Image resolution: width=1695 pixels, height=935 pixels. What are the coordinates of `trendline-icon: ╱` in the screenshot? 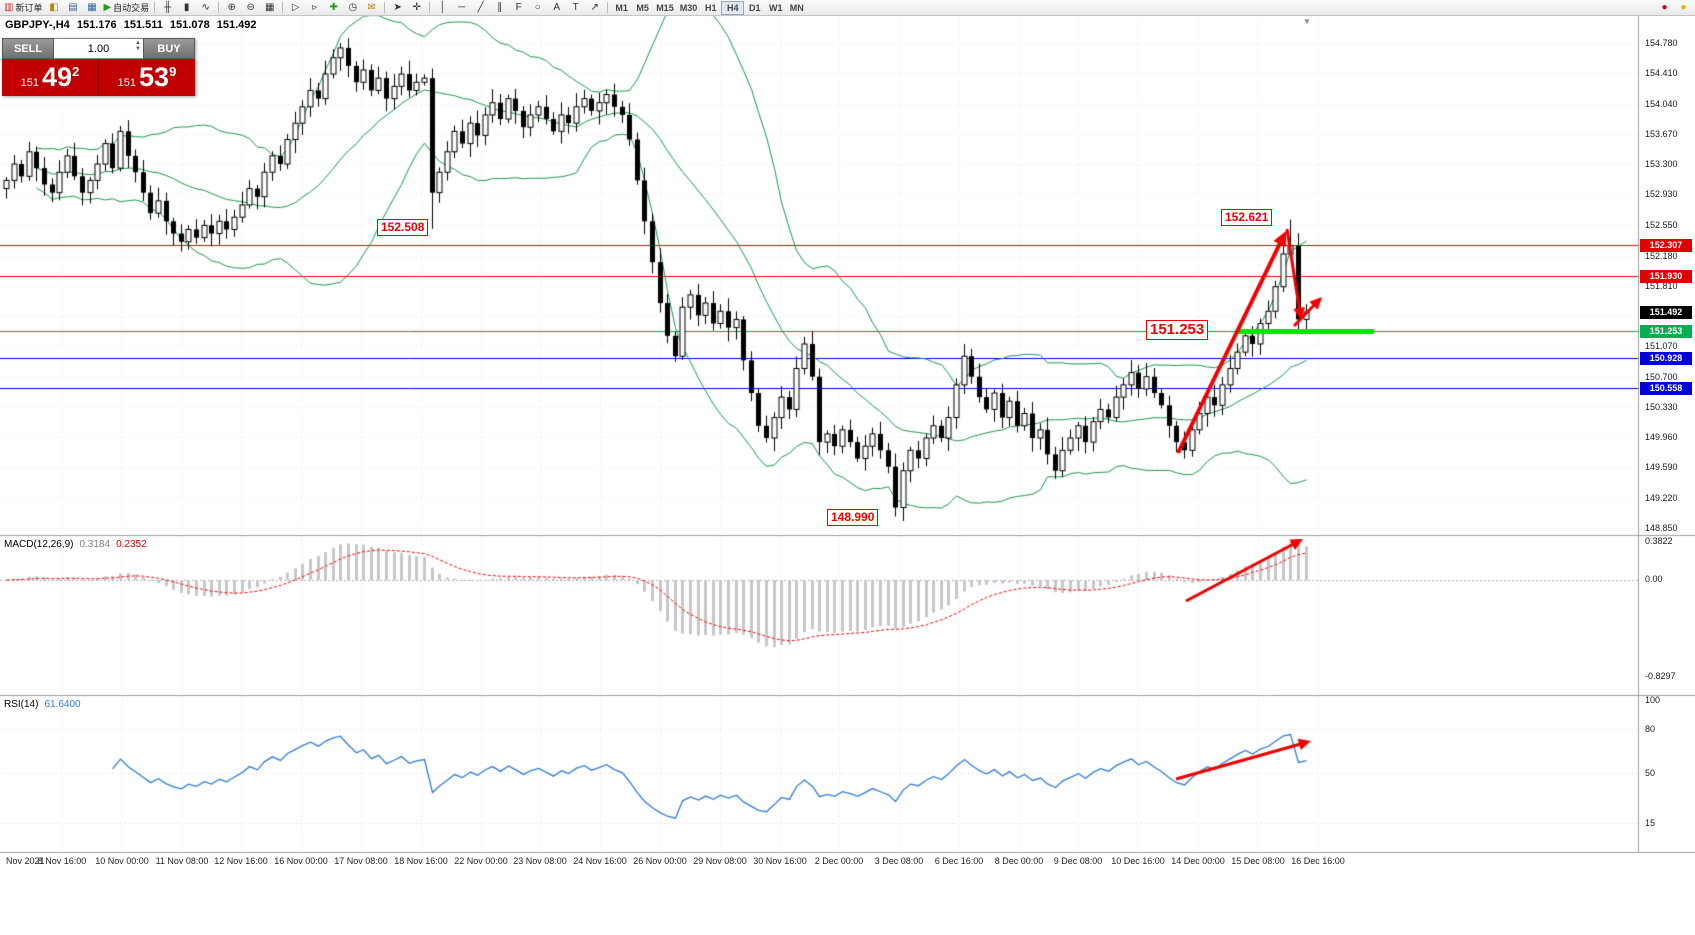 It's located at (480, 7).